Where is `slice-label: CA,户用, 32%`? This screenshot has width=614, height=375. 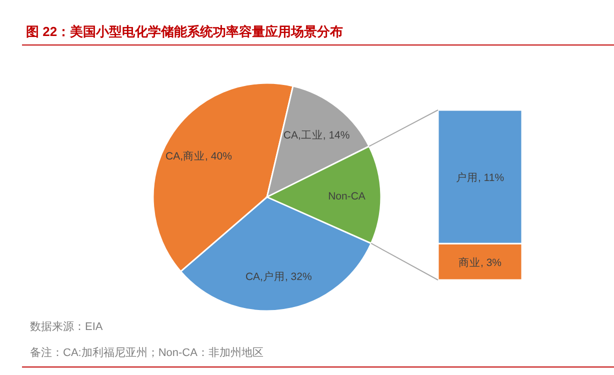 slice-label: CA,户用, 32% is located at coordinates (278, 276).